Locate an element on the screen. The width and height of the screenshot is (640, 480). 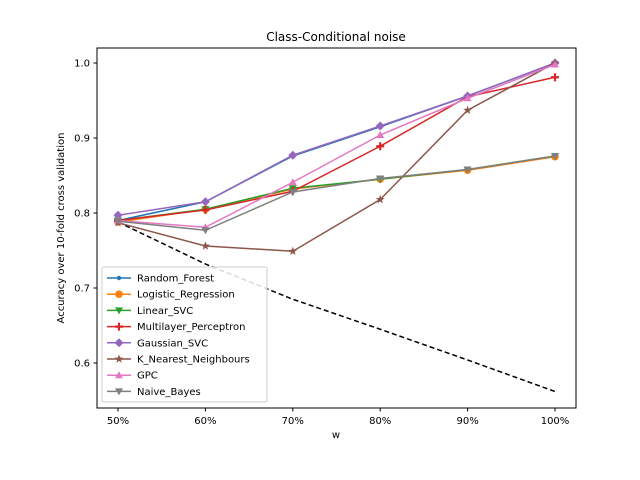
y-tick-label: 0.6 is located at coordinates (82, 364).